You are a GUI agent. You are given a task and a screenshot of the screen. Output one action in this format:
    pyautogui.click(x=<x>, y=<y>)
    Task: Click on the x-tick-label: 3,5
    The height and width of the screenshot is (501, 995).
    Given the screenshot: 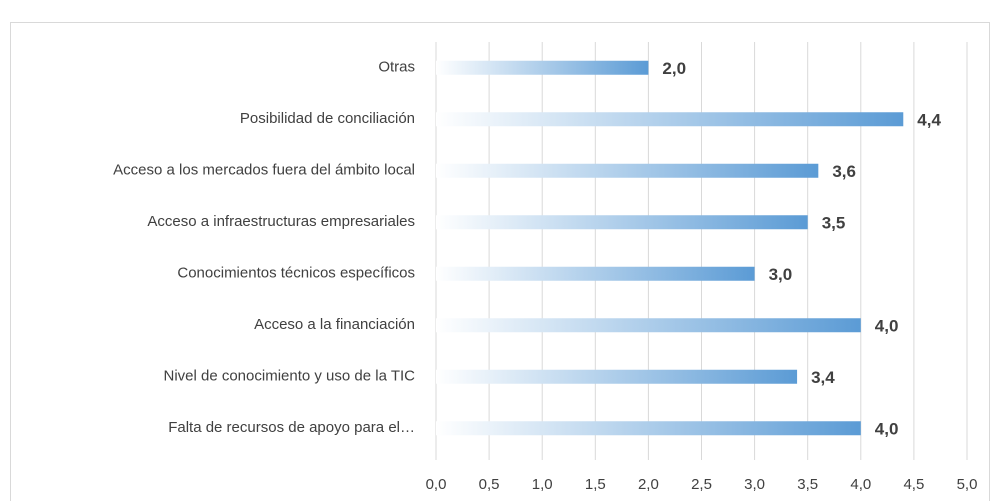 What is the action you would take?
    pyautogui.click(x=807, y=484)
    